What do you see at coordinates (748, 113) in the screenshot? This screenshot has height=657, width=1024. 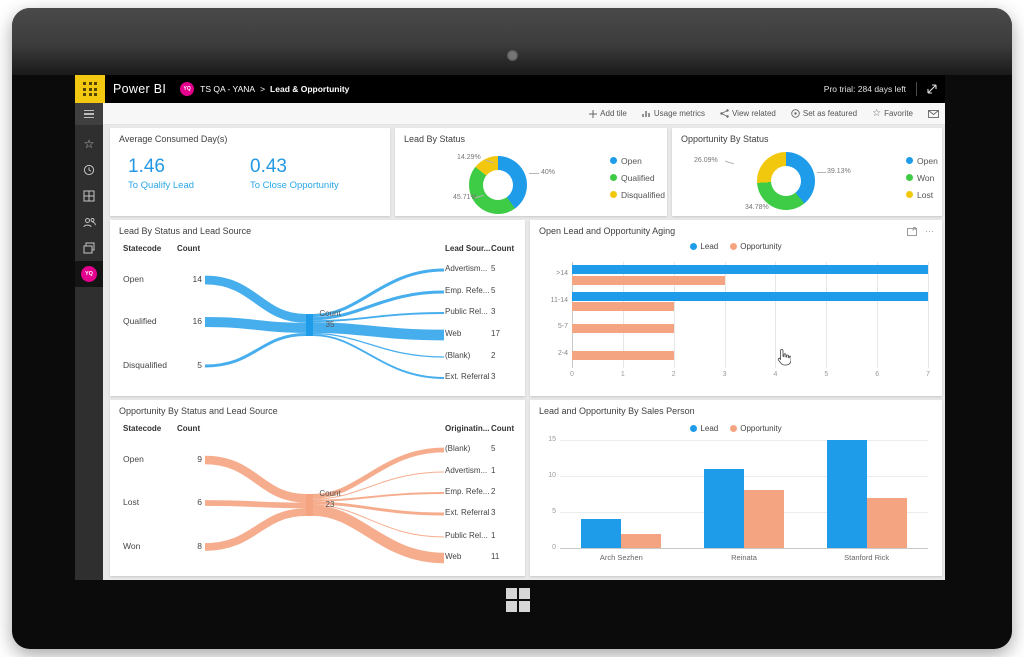 I see `view-related-button: View related` at bounding box center [748, 113].